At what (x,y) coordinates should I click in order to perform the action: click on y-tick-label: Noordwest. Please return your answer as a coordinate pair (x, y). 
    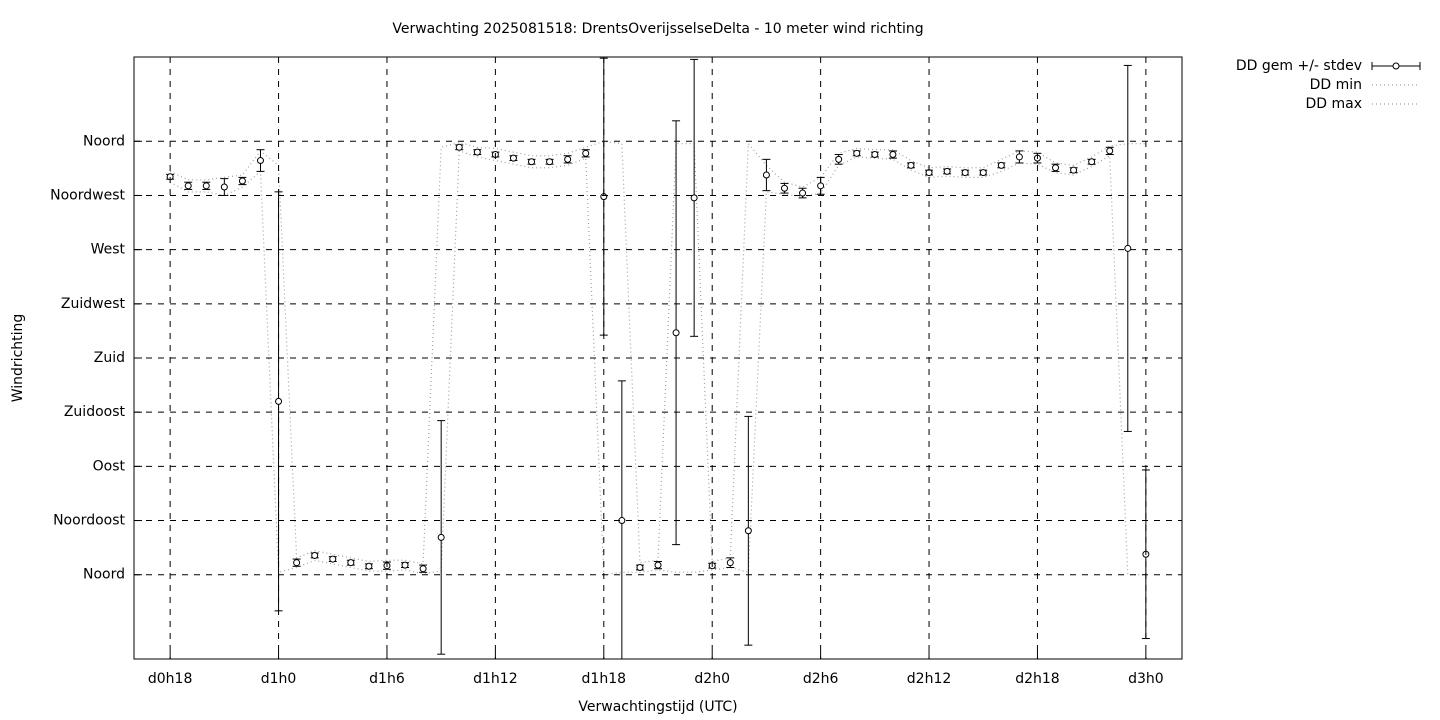
    Looking at the image, I should click on (87, 195).